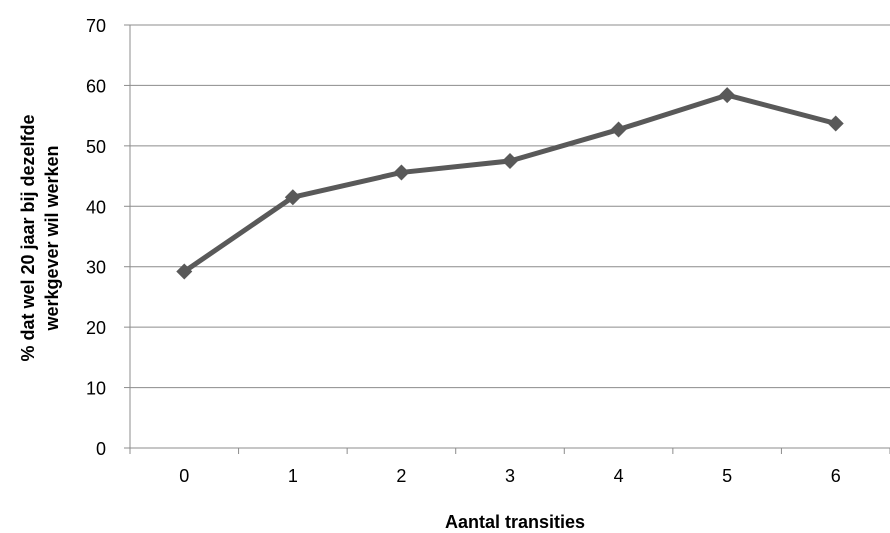  What do you see at coordinates (52, 238) in the screenshot?
I see `y-axis-title-line-2: werkgever wil werken` at bounding box center [52, 238].